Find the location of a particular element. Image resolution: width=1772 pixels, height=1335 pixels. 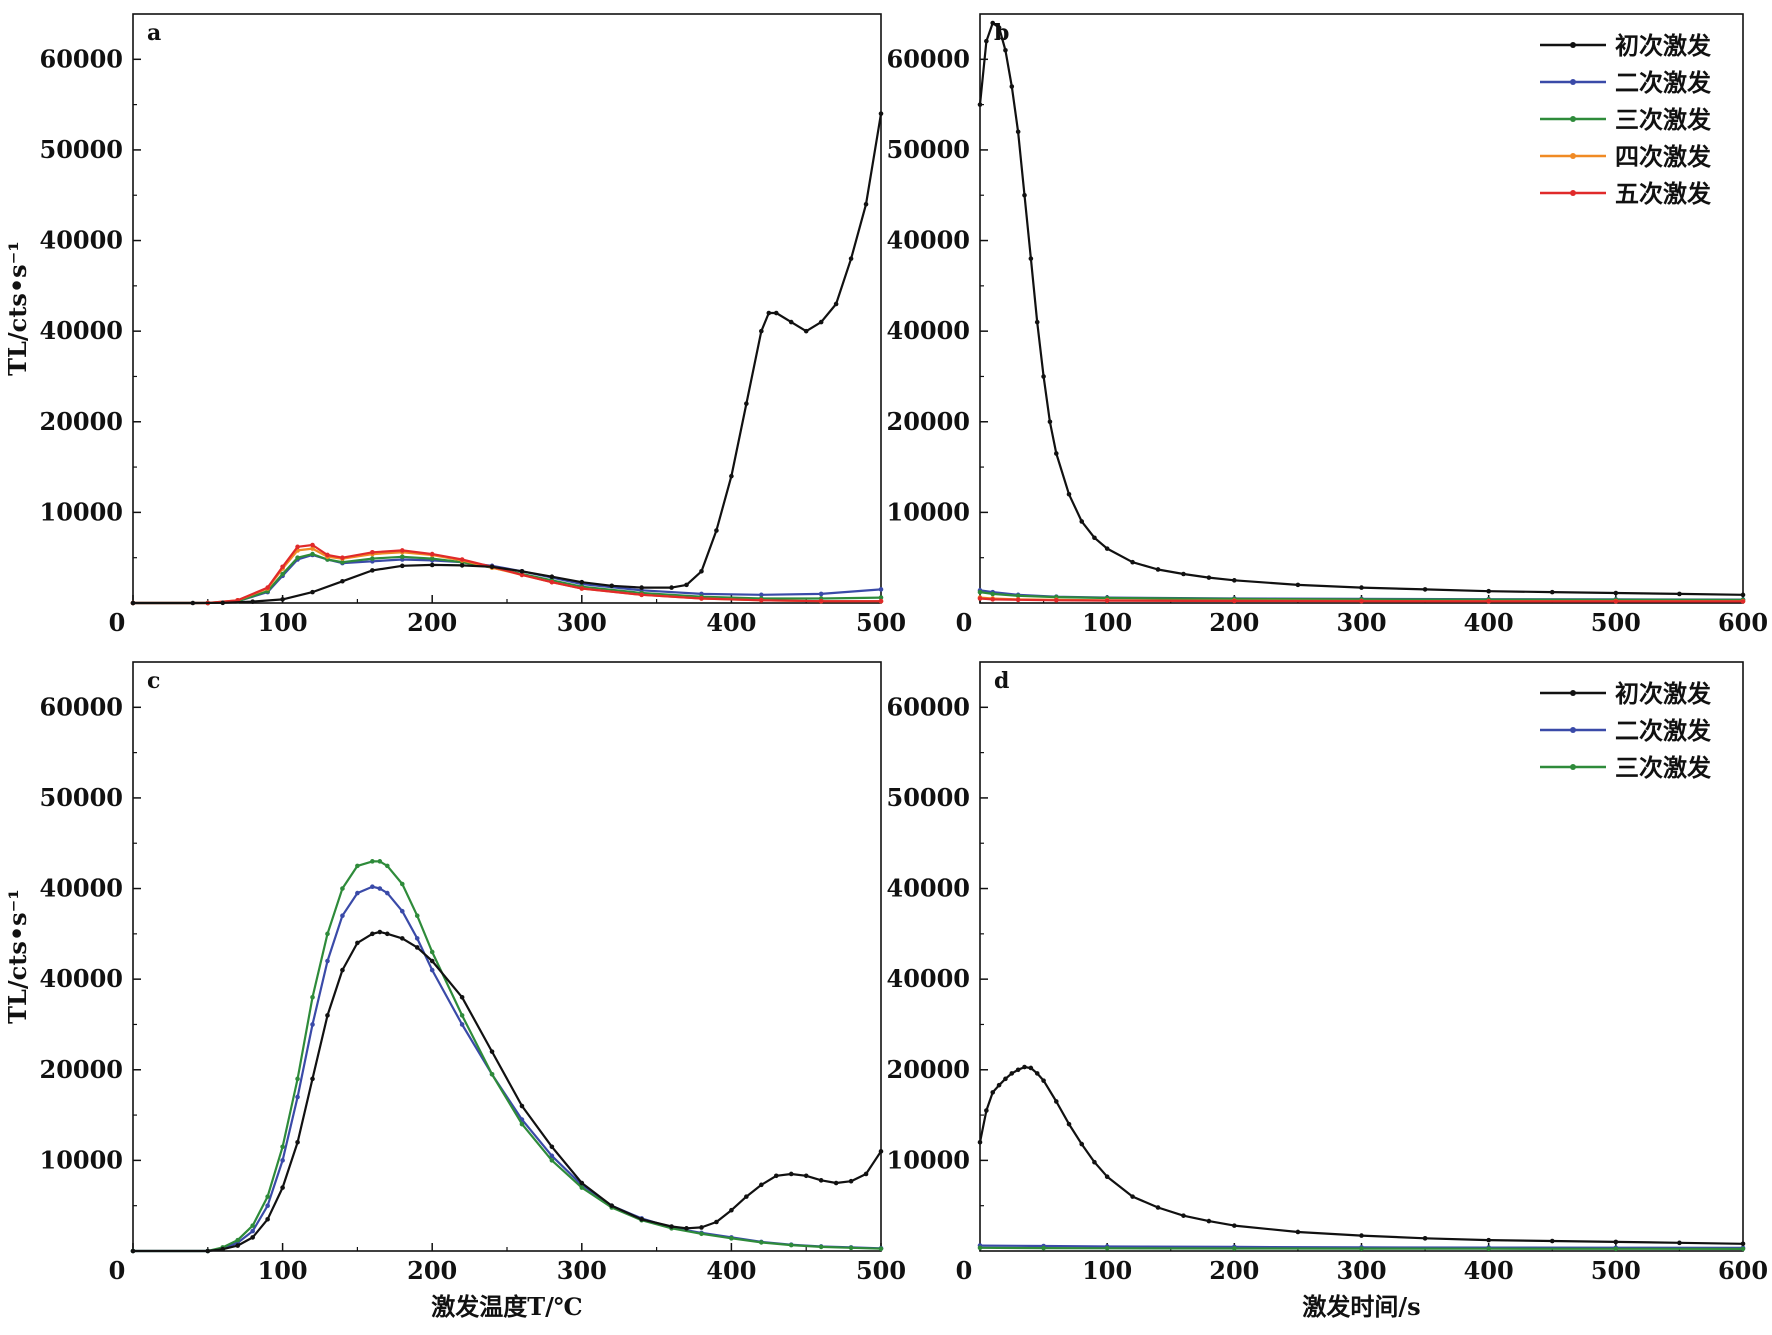

y-axis-title: TL/cts•s⁻¹ is located at coordinates (17, 308).